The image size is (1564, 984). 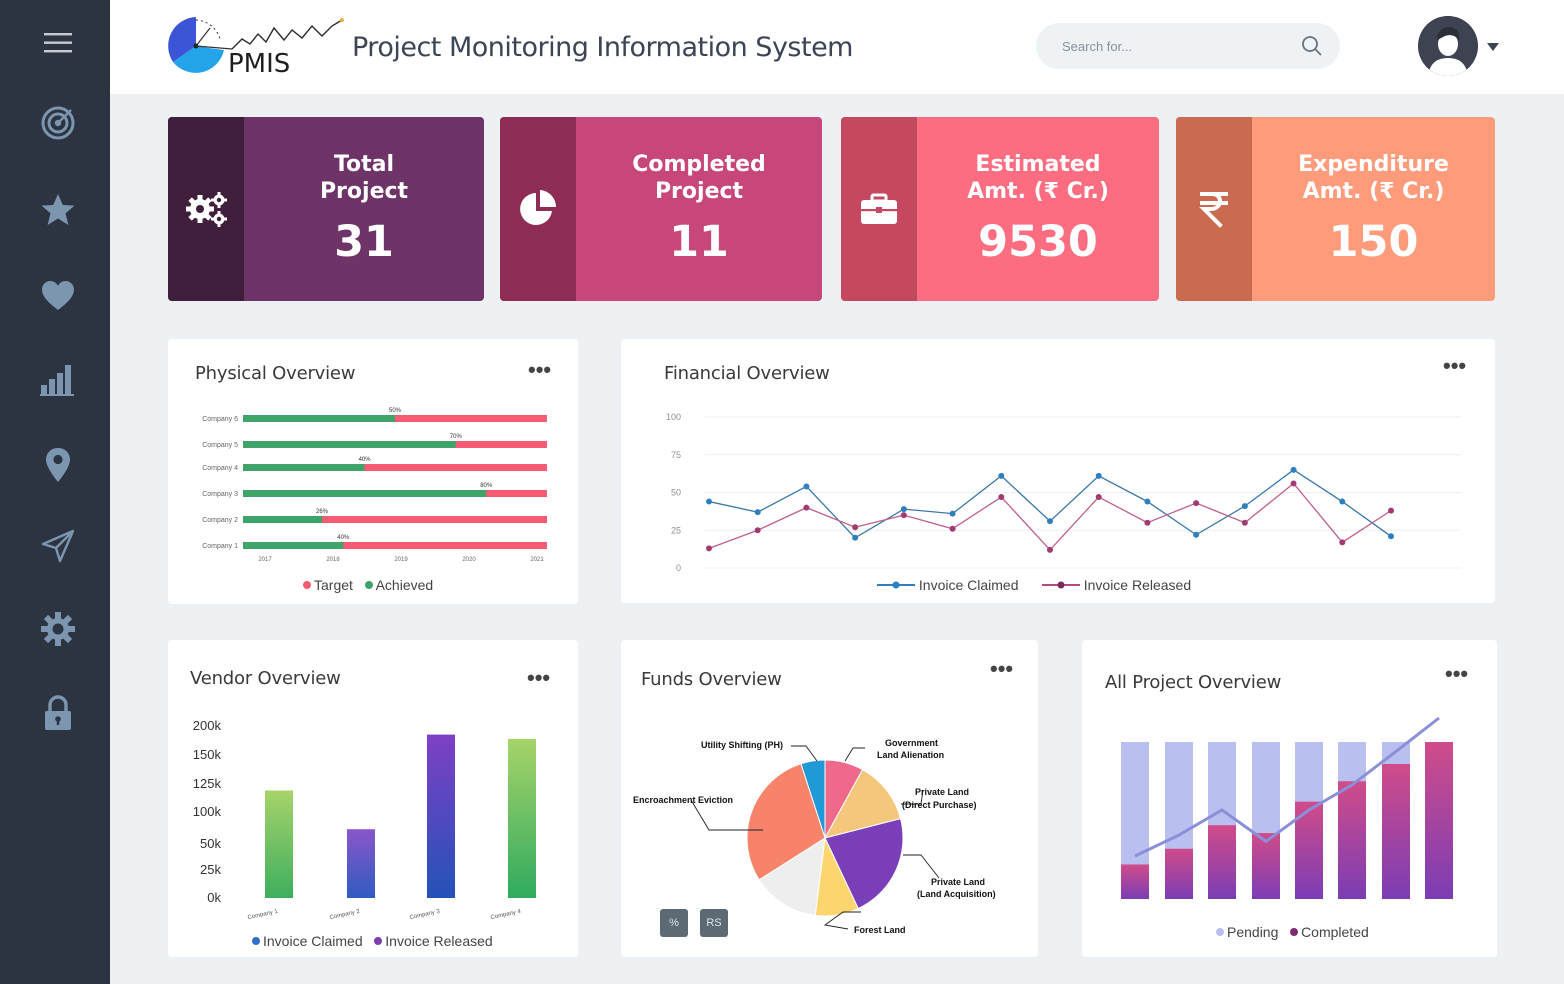 I want to click on x-tick-label: Company 3, so click(x=425, y=915).